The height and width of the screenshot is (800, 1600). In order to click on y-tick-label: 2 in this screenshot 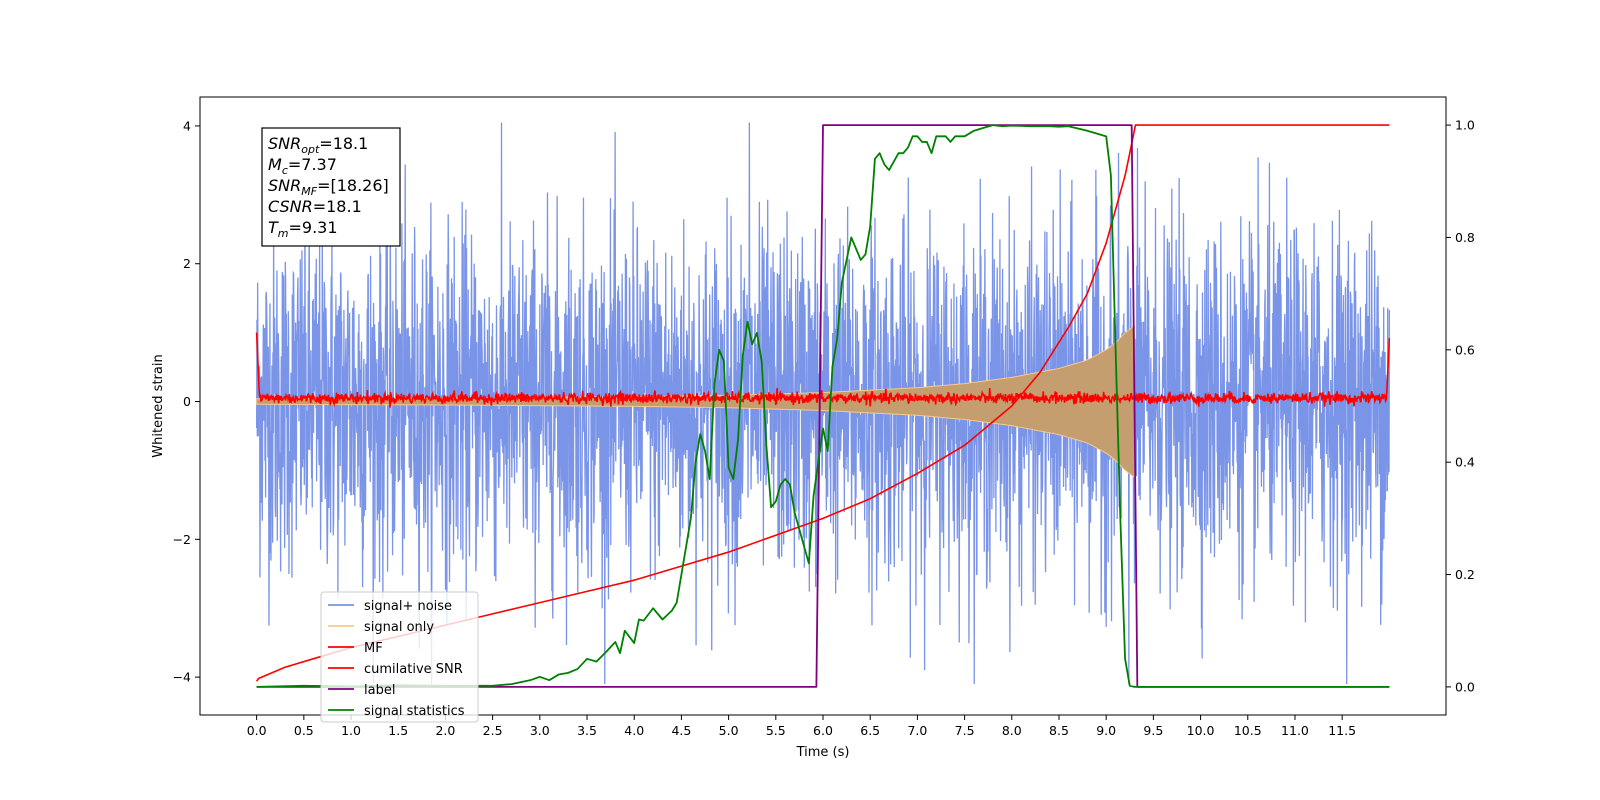, I will do `click(187, 263)`.